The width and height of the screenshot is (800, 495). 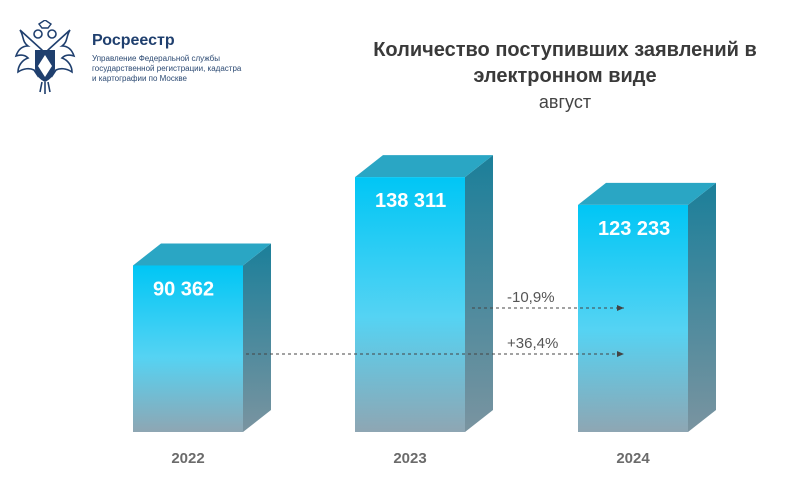 What do you see at coordinates (479, 293) in the screenshot?
I see `bar-side-2023` at bounding box center [479, 293].